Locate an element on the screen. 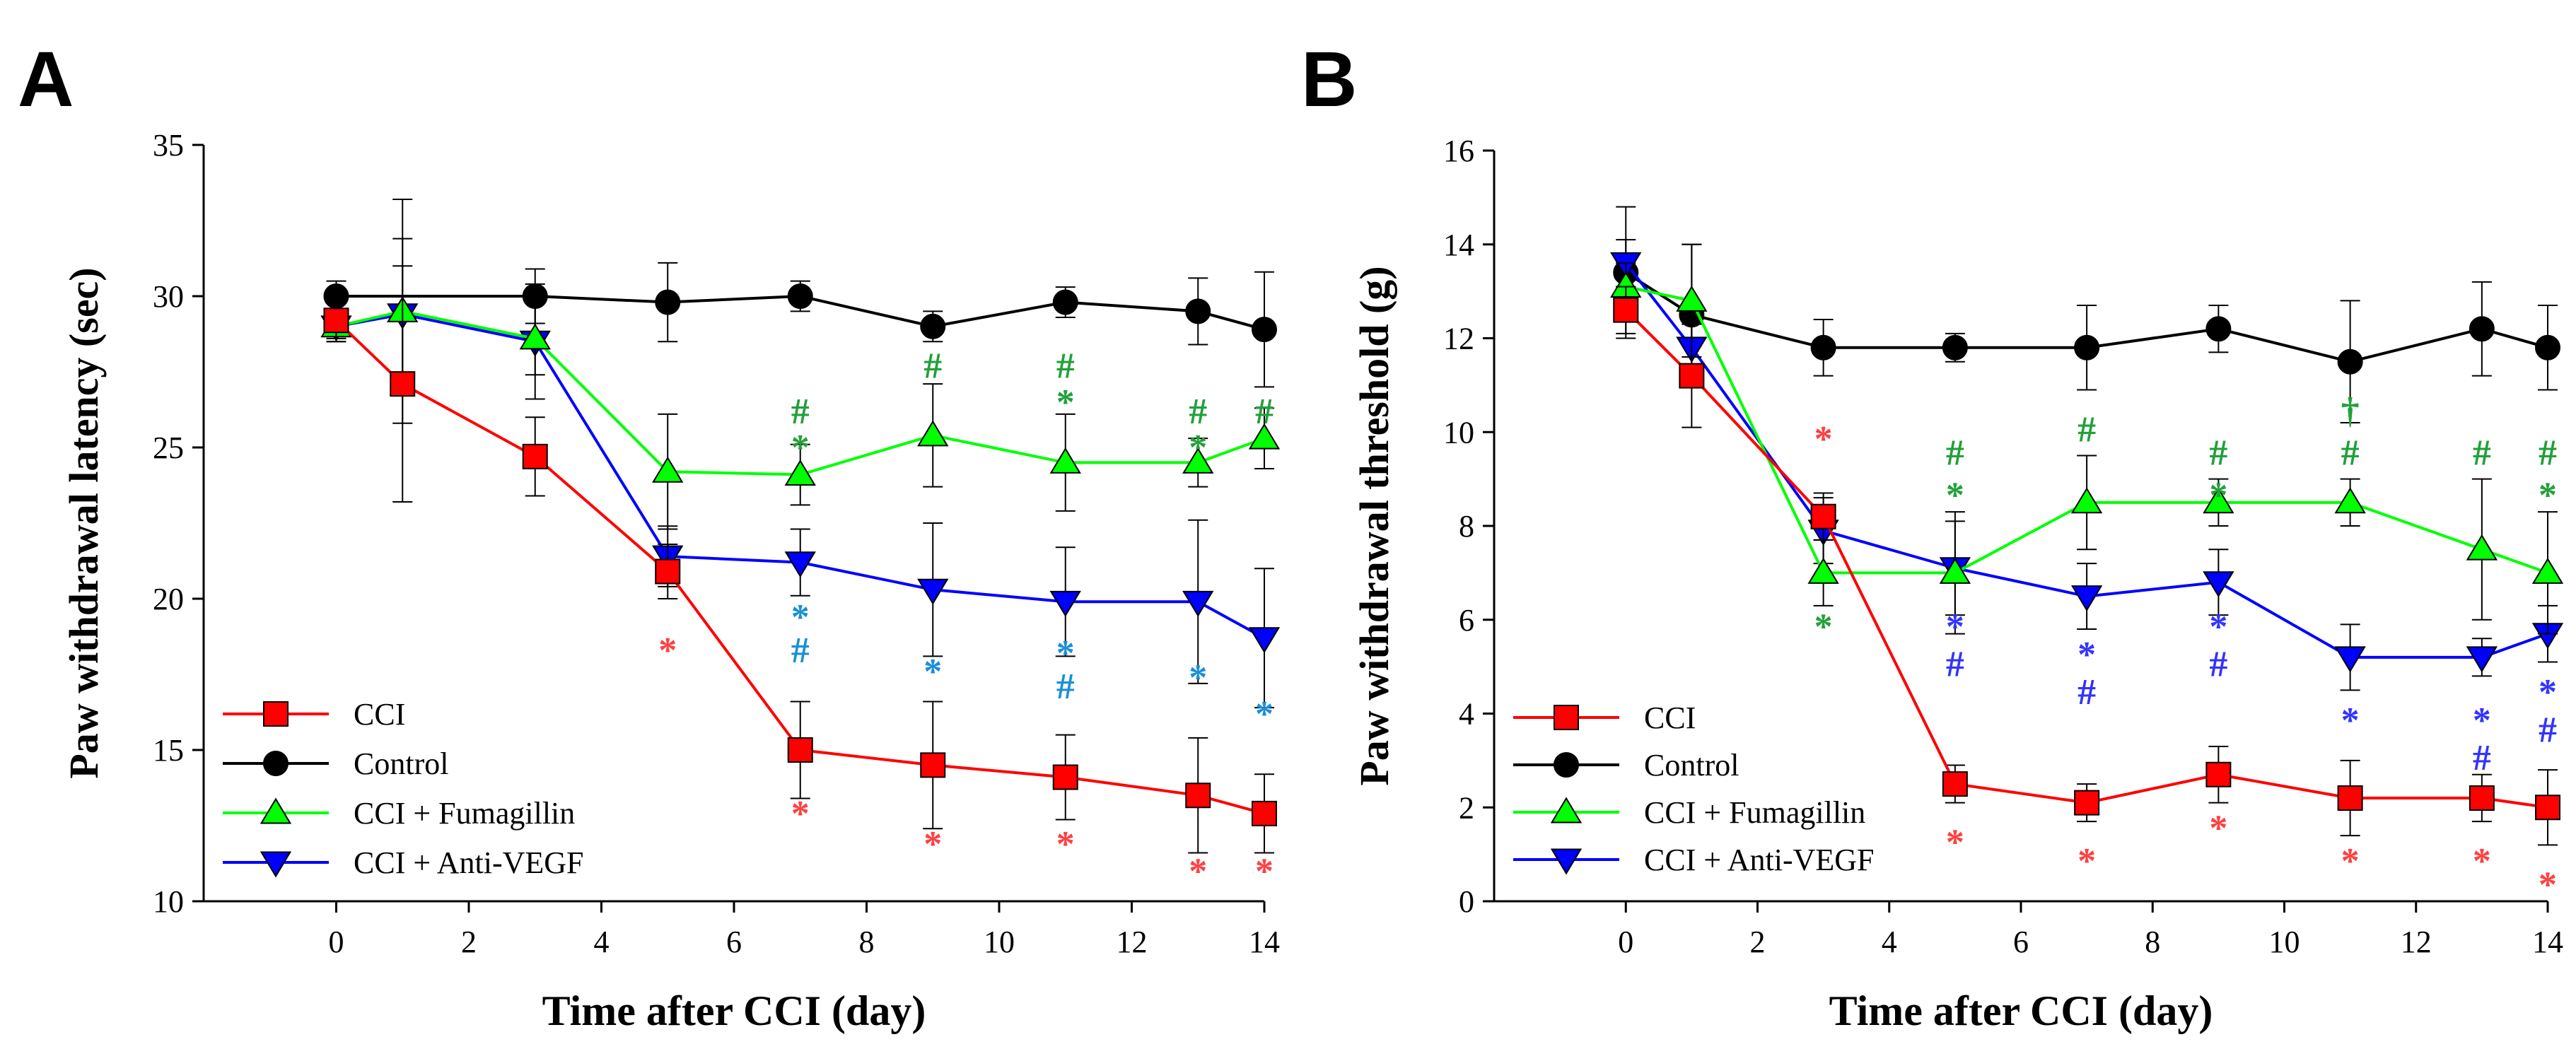  legend-label: CCI + Anti-VEGF is located at coordinates (469, 862).